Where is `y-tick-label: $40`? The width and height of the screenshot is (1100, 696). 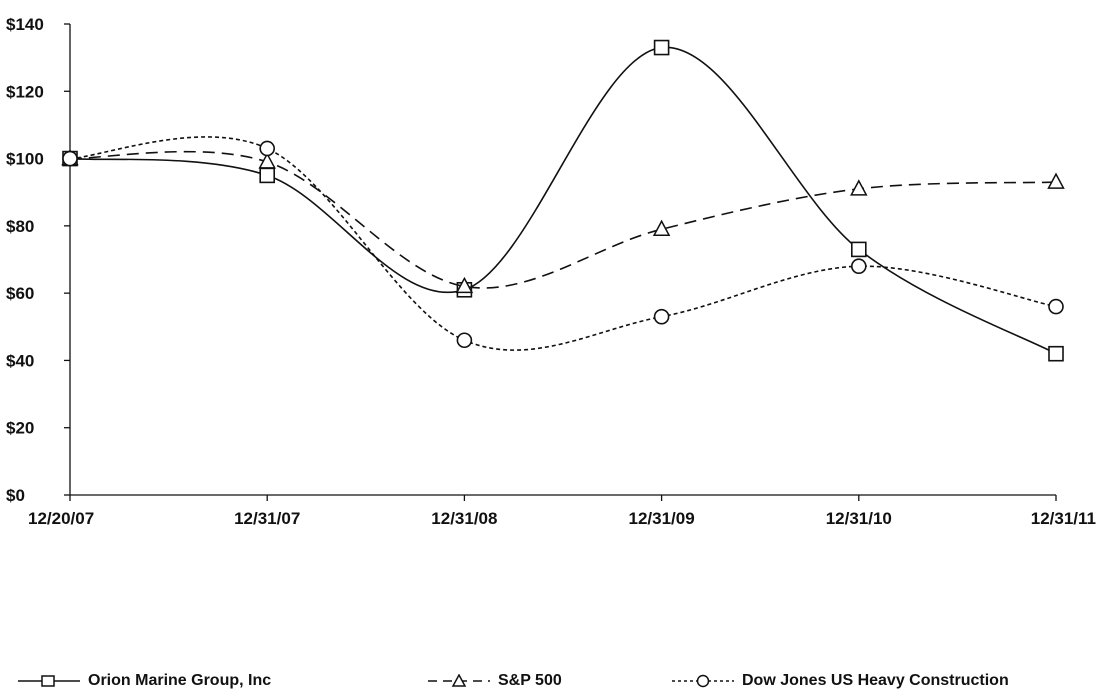 y-tick-label: $40 is located at coordinates (20, 360).